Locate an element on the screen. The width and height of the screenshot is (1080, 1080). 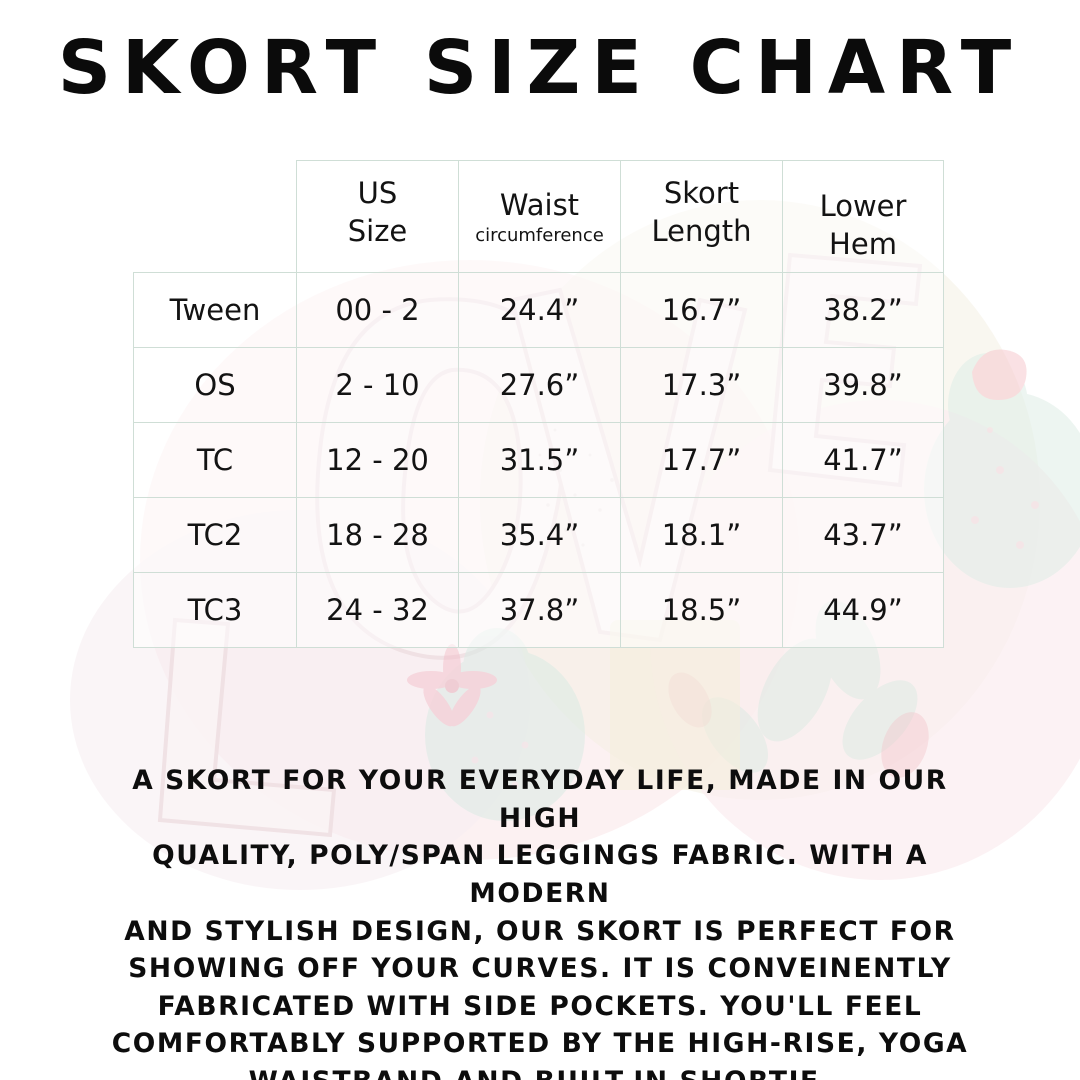
page-title: SKORT SIZE CHART is located at coordinates (540, 68).